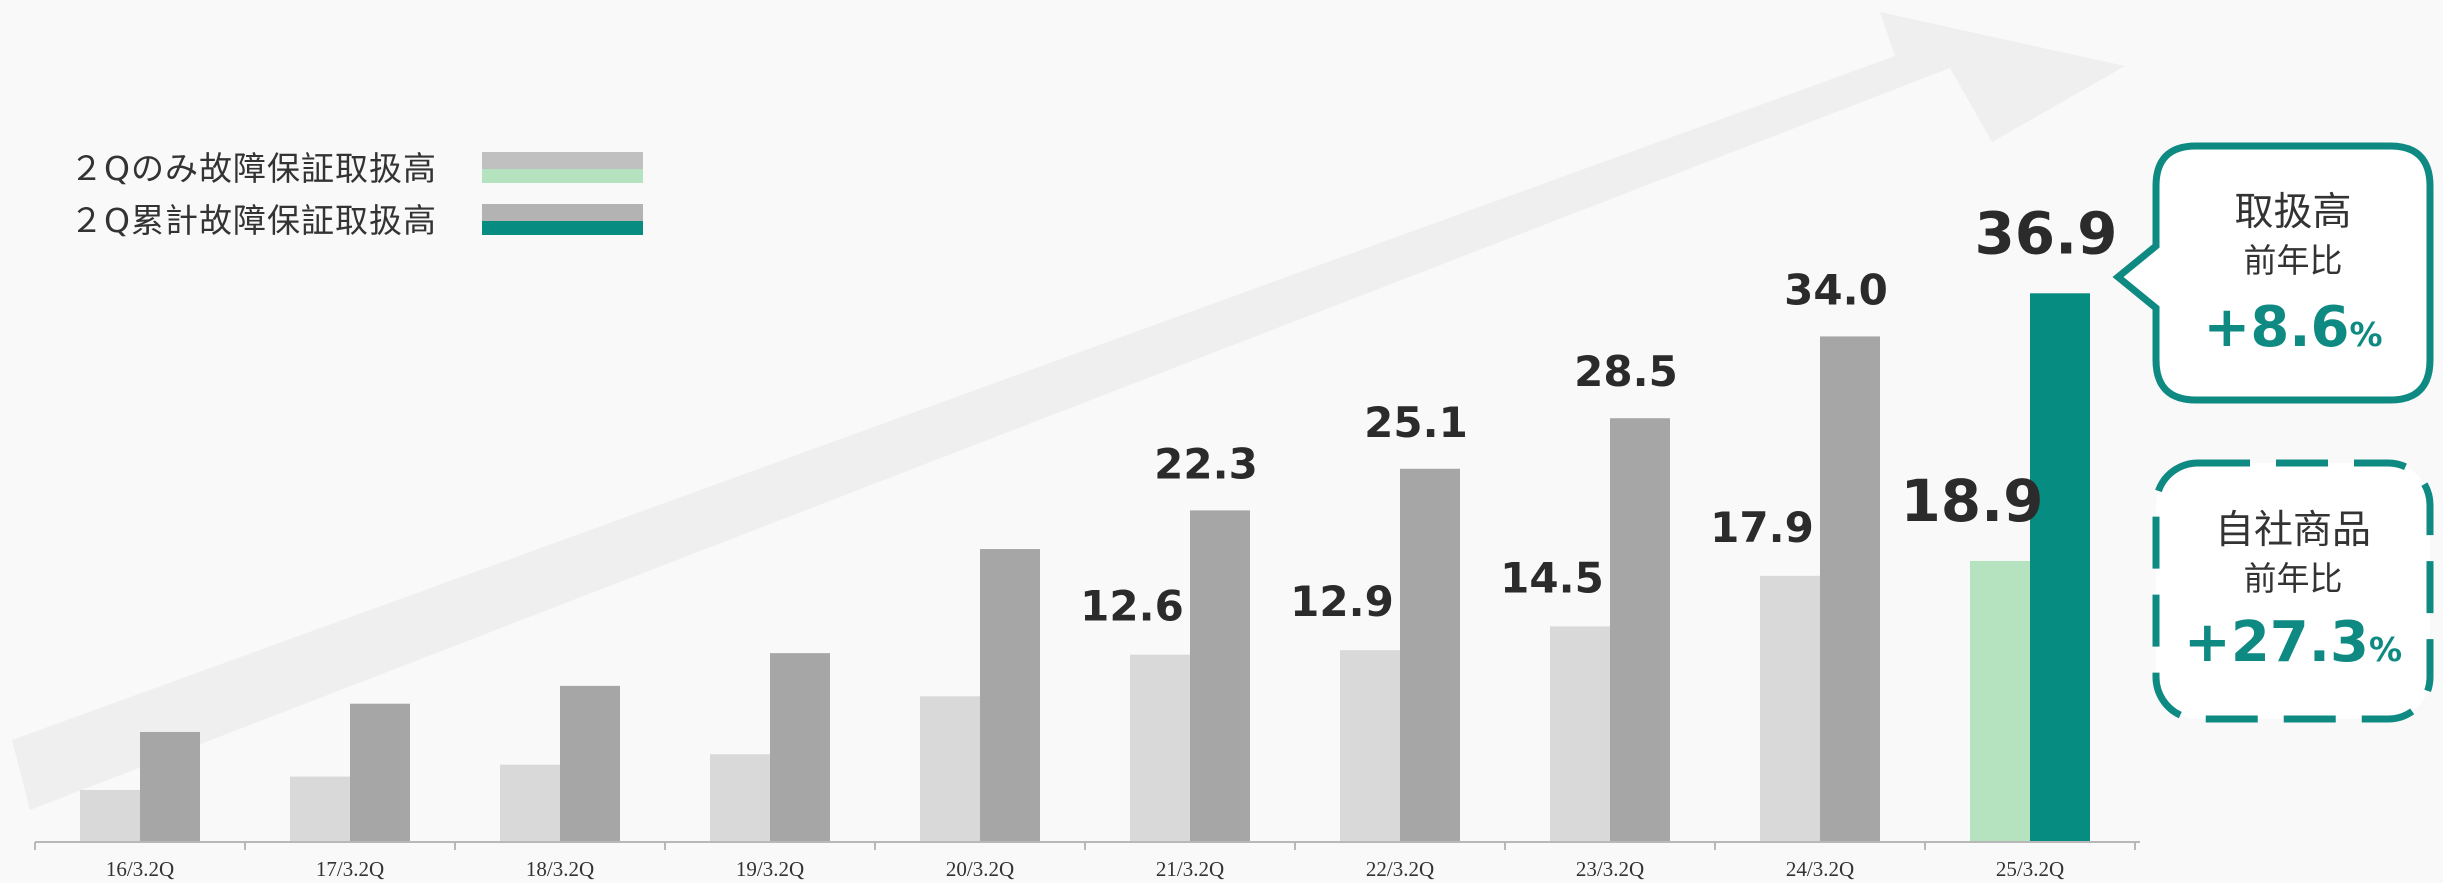  Describe the element at coordinates (1206, 463) in the screenshot. I see `data-label-series2: 22.3` at that location.